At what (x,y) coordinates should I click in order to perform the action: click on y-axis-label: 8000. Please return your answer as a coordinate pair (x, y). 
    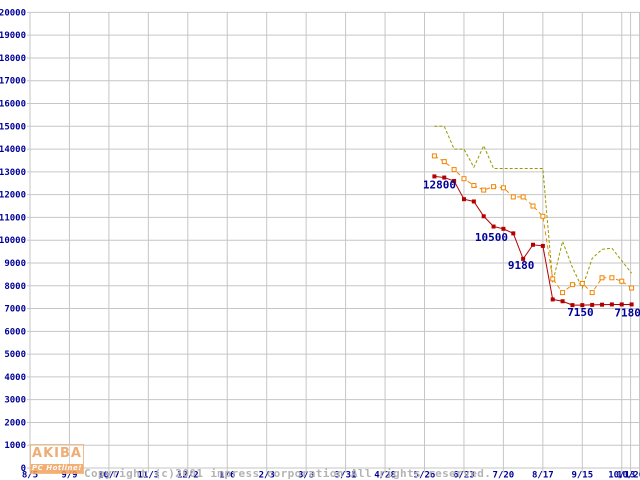
    Looking at the image, I should click on (15, 287).